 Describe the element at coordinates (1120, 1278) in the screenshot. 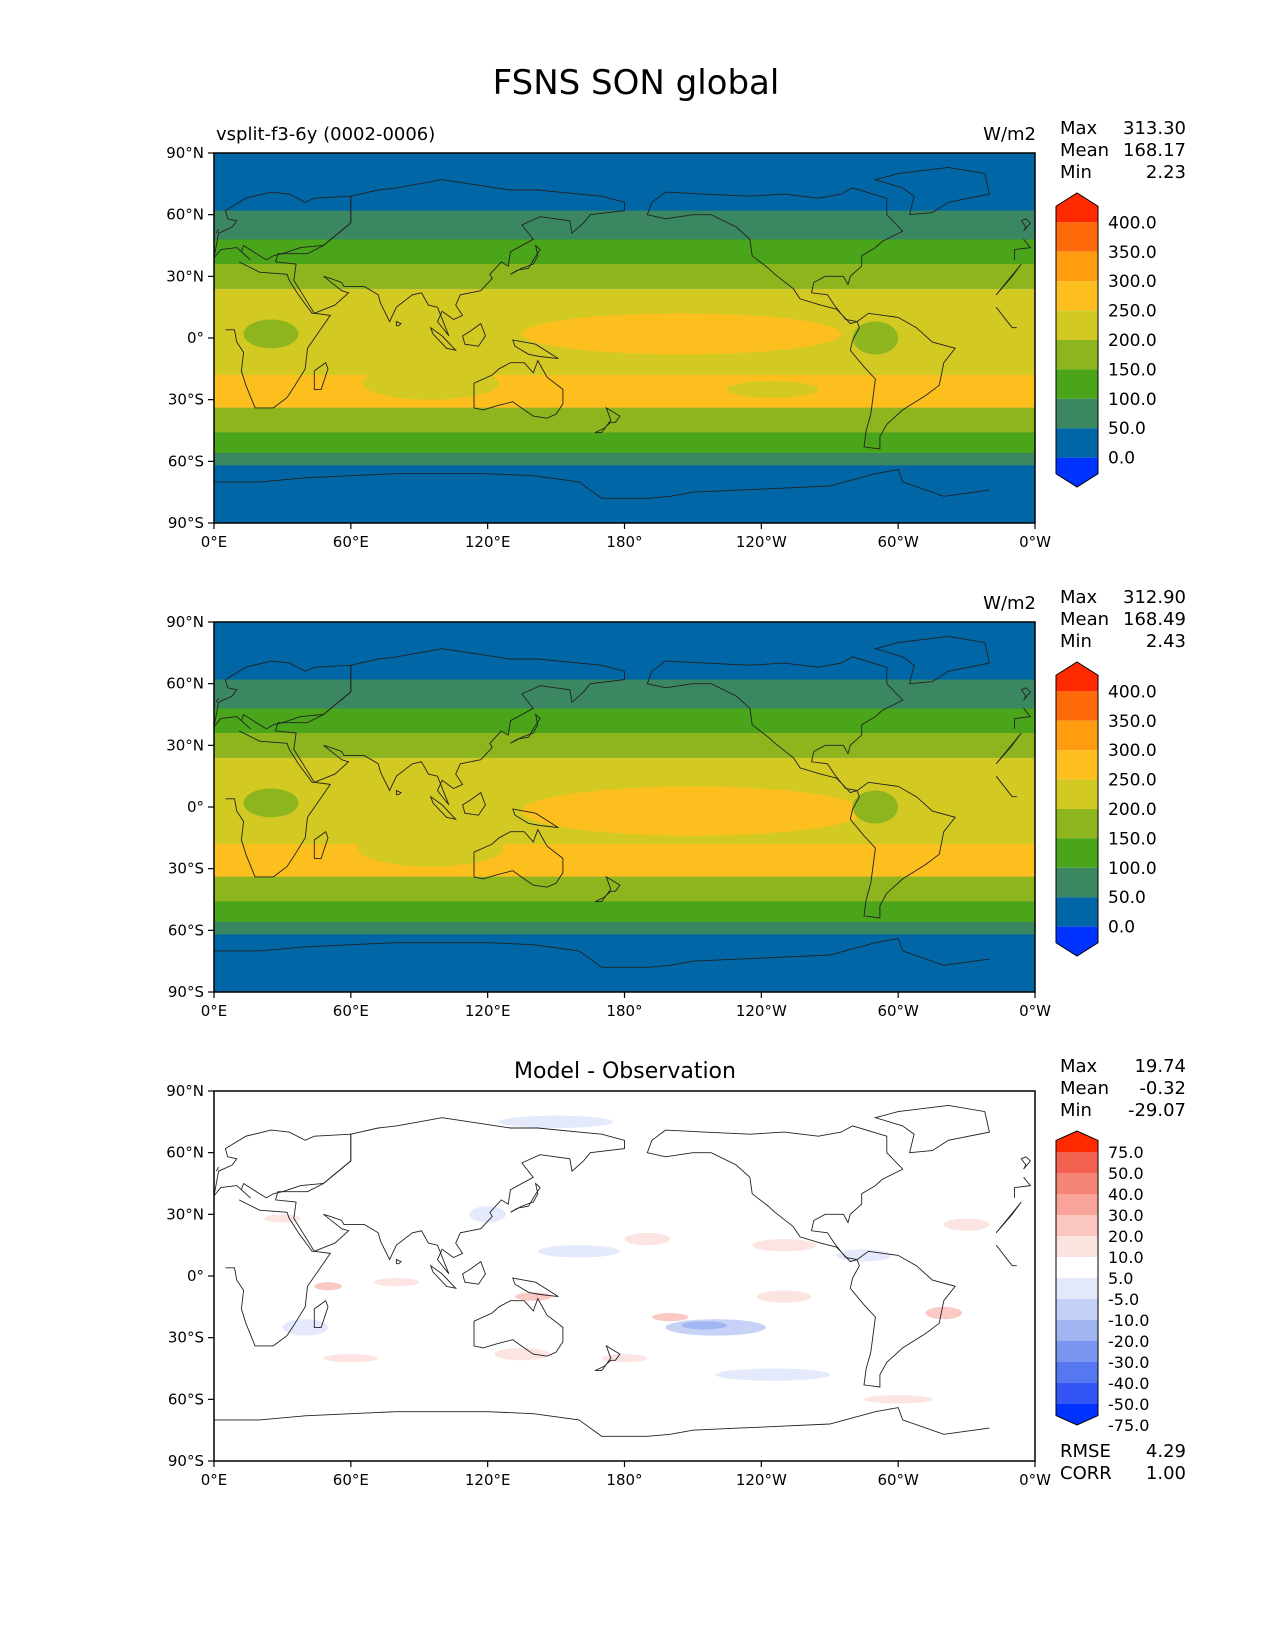

I see `panel-3-colorbar-label-6: 5.0` at that location.